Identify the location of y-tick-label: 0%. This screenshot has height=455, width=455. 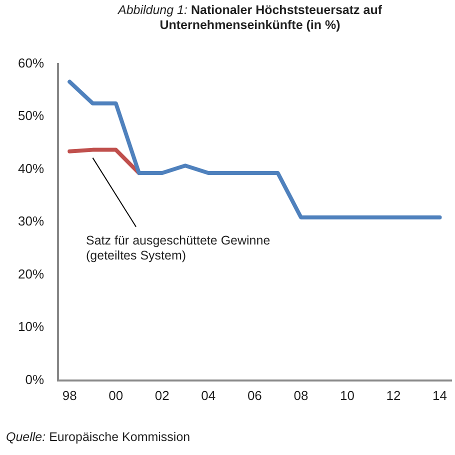
(34, 379).